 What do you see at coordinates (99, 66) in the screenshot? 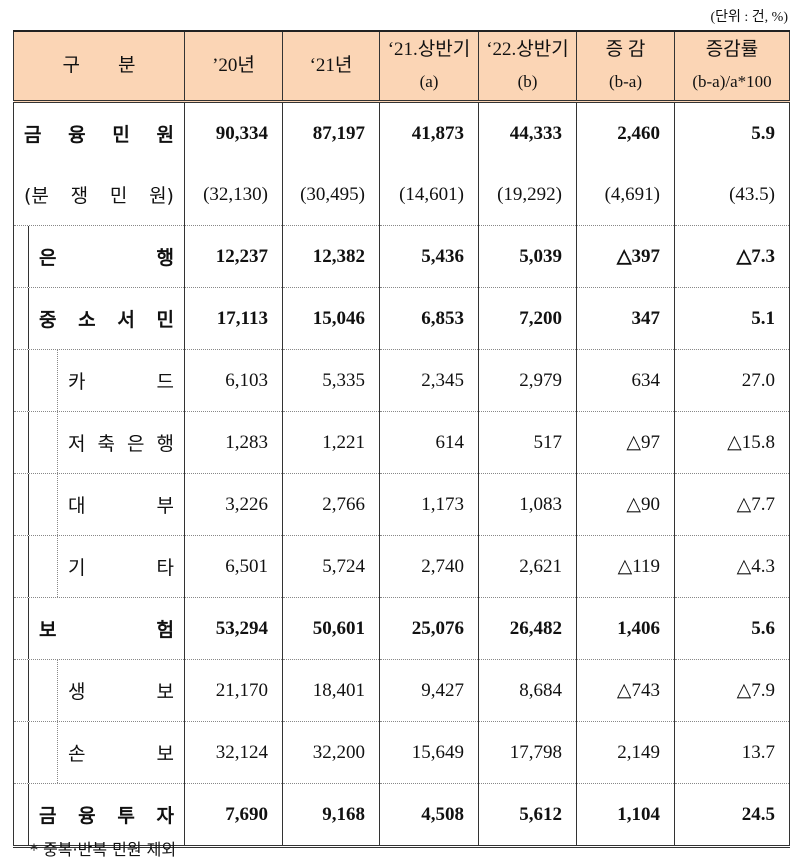
I see `column-header: 구 분` at bounding box center [99, 66].